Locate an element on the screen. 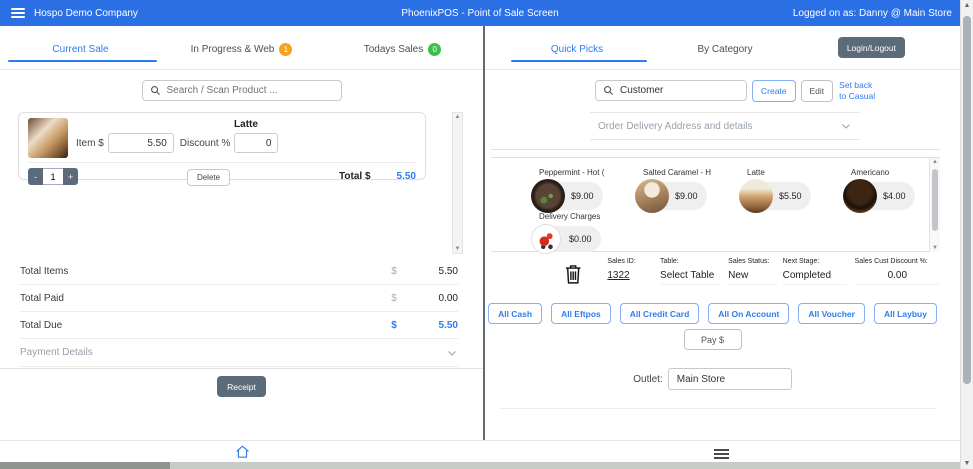 The image size is (973, 469). sale-item-card: Latte Item $ Discount % - + is located at coordinates (222, 149).